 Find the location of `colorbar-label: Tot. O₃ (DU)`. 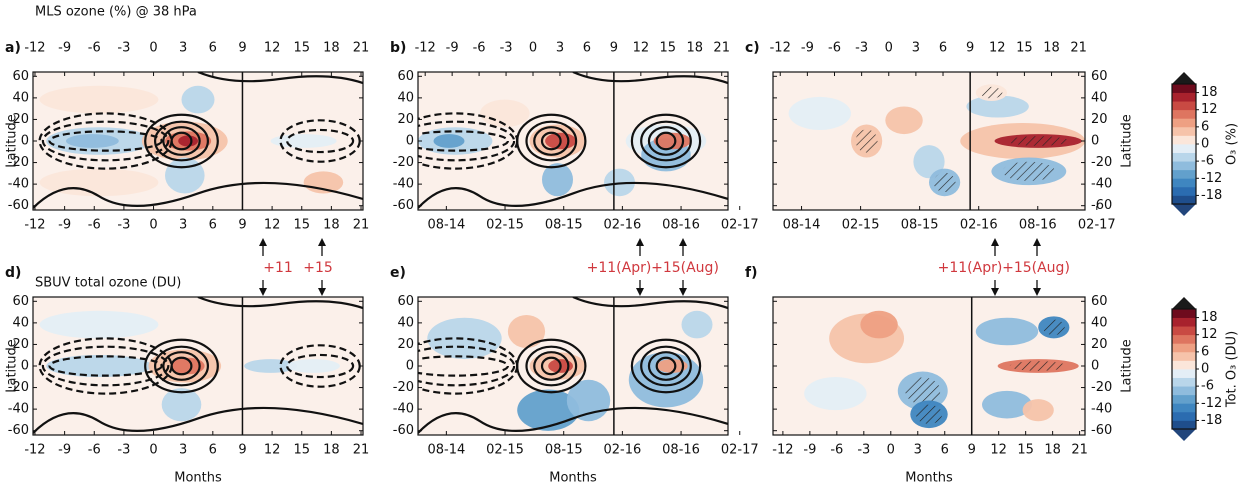

colorbar-label: Tot. O₃ (DU) is located at coordinates (1232, 369).